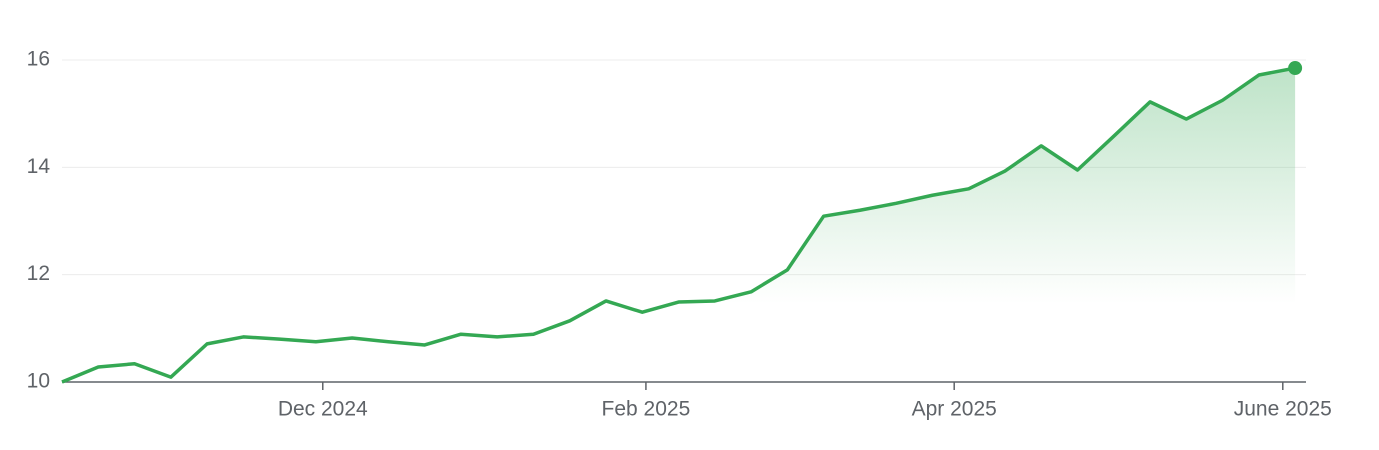 This screenshot has width=1379, height=450. What do you see at coordinates (954, 409) in the screenshot?
I see `x-tick-label: Apr 2025` at bounding box center [954, 409].